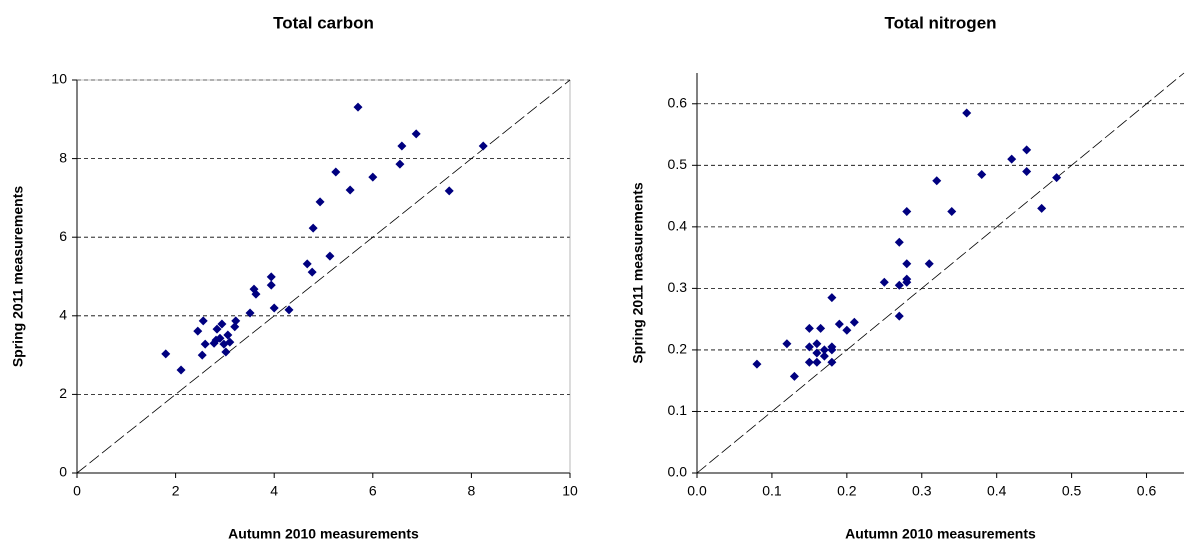 The height and width of the screenshot is (547, 1185). Describe the element at coordinates (63, 472) in the screenshot. I see `y-tick-label: 0` at that location.